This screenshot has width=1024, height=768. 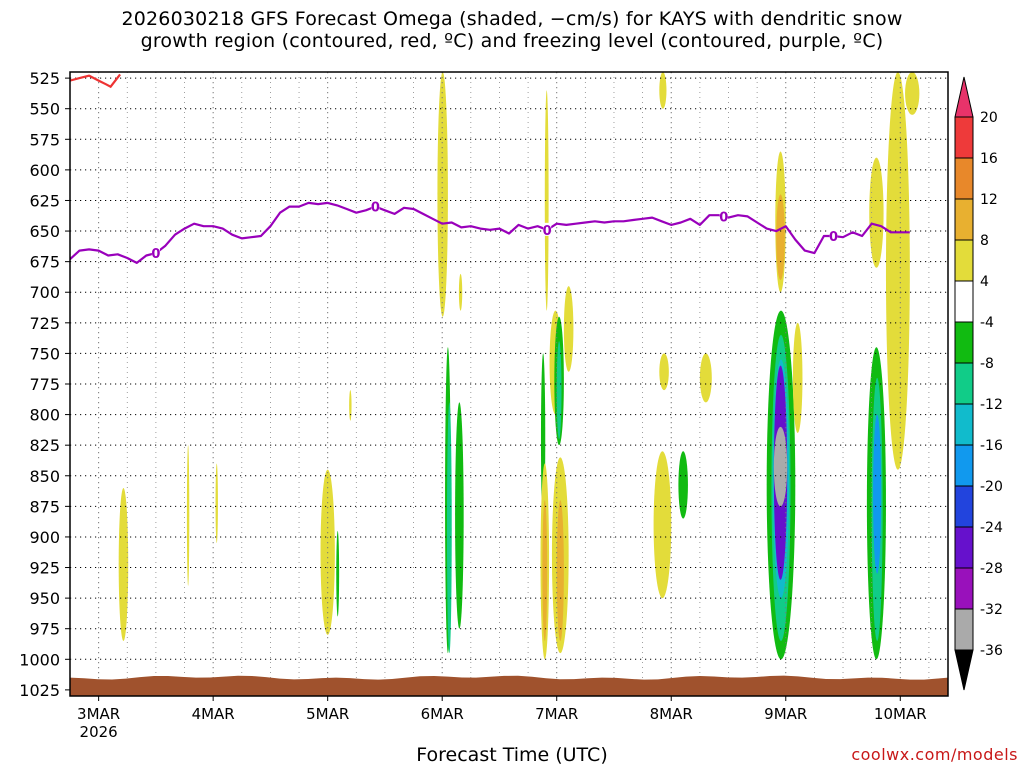 I want to click on y-tick-label: 550, so click(x=44, y=109).